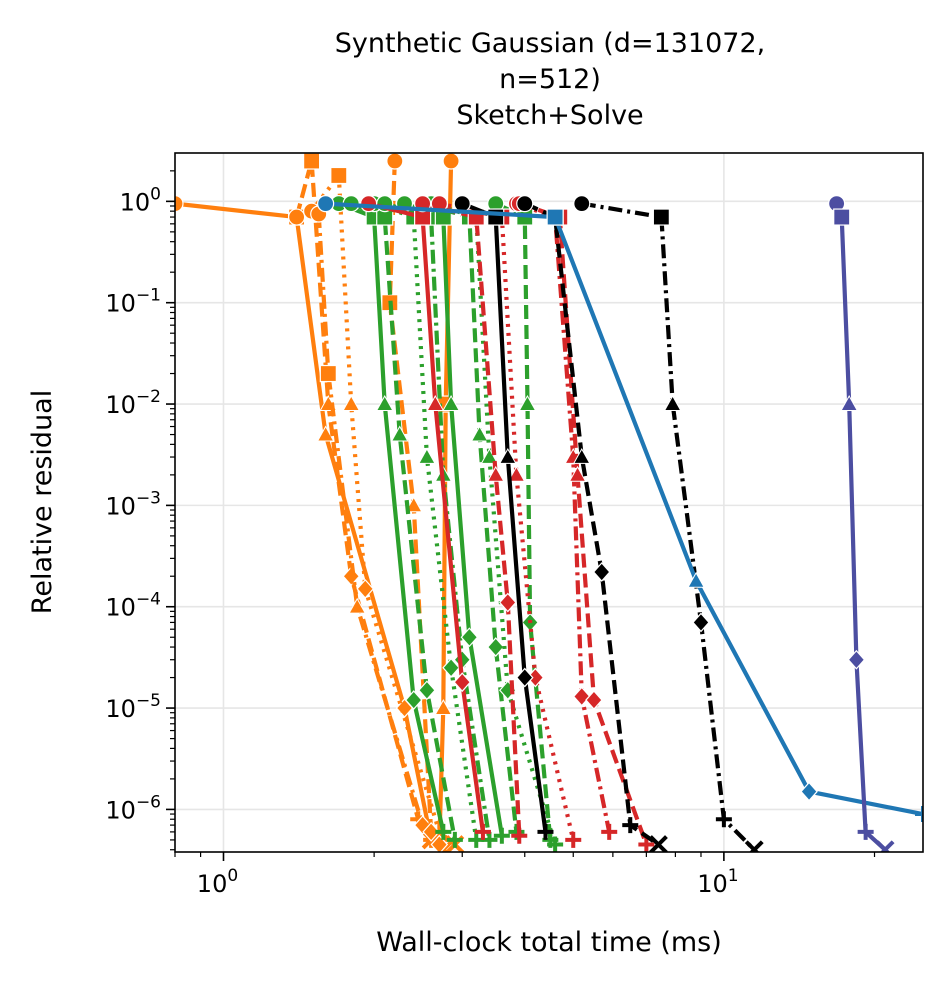  Describe the element at coordinates (549, 942) in the screenshot. I see `x-axis-label: Wall-clock total time (ms)` at that location.